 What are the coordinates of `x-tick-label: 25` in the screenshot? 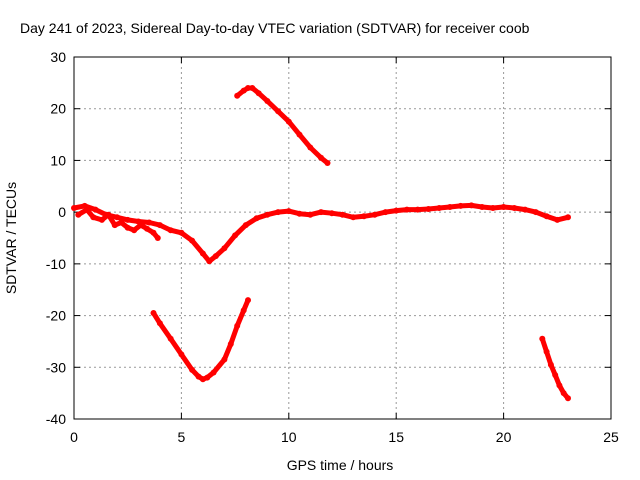 It's located at (611, 437).